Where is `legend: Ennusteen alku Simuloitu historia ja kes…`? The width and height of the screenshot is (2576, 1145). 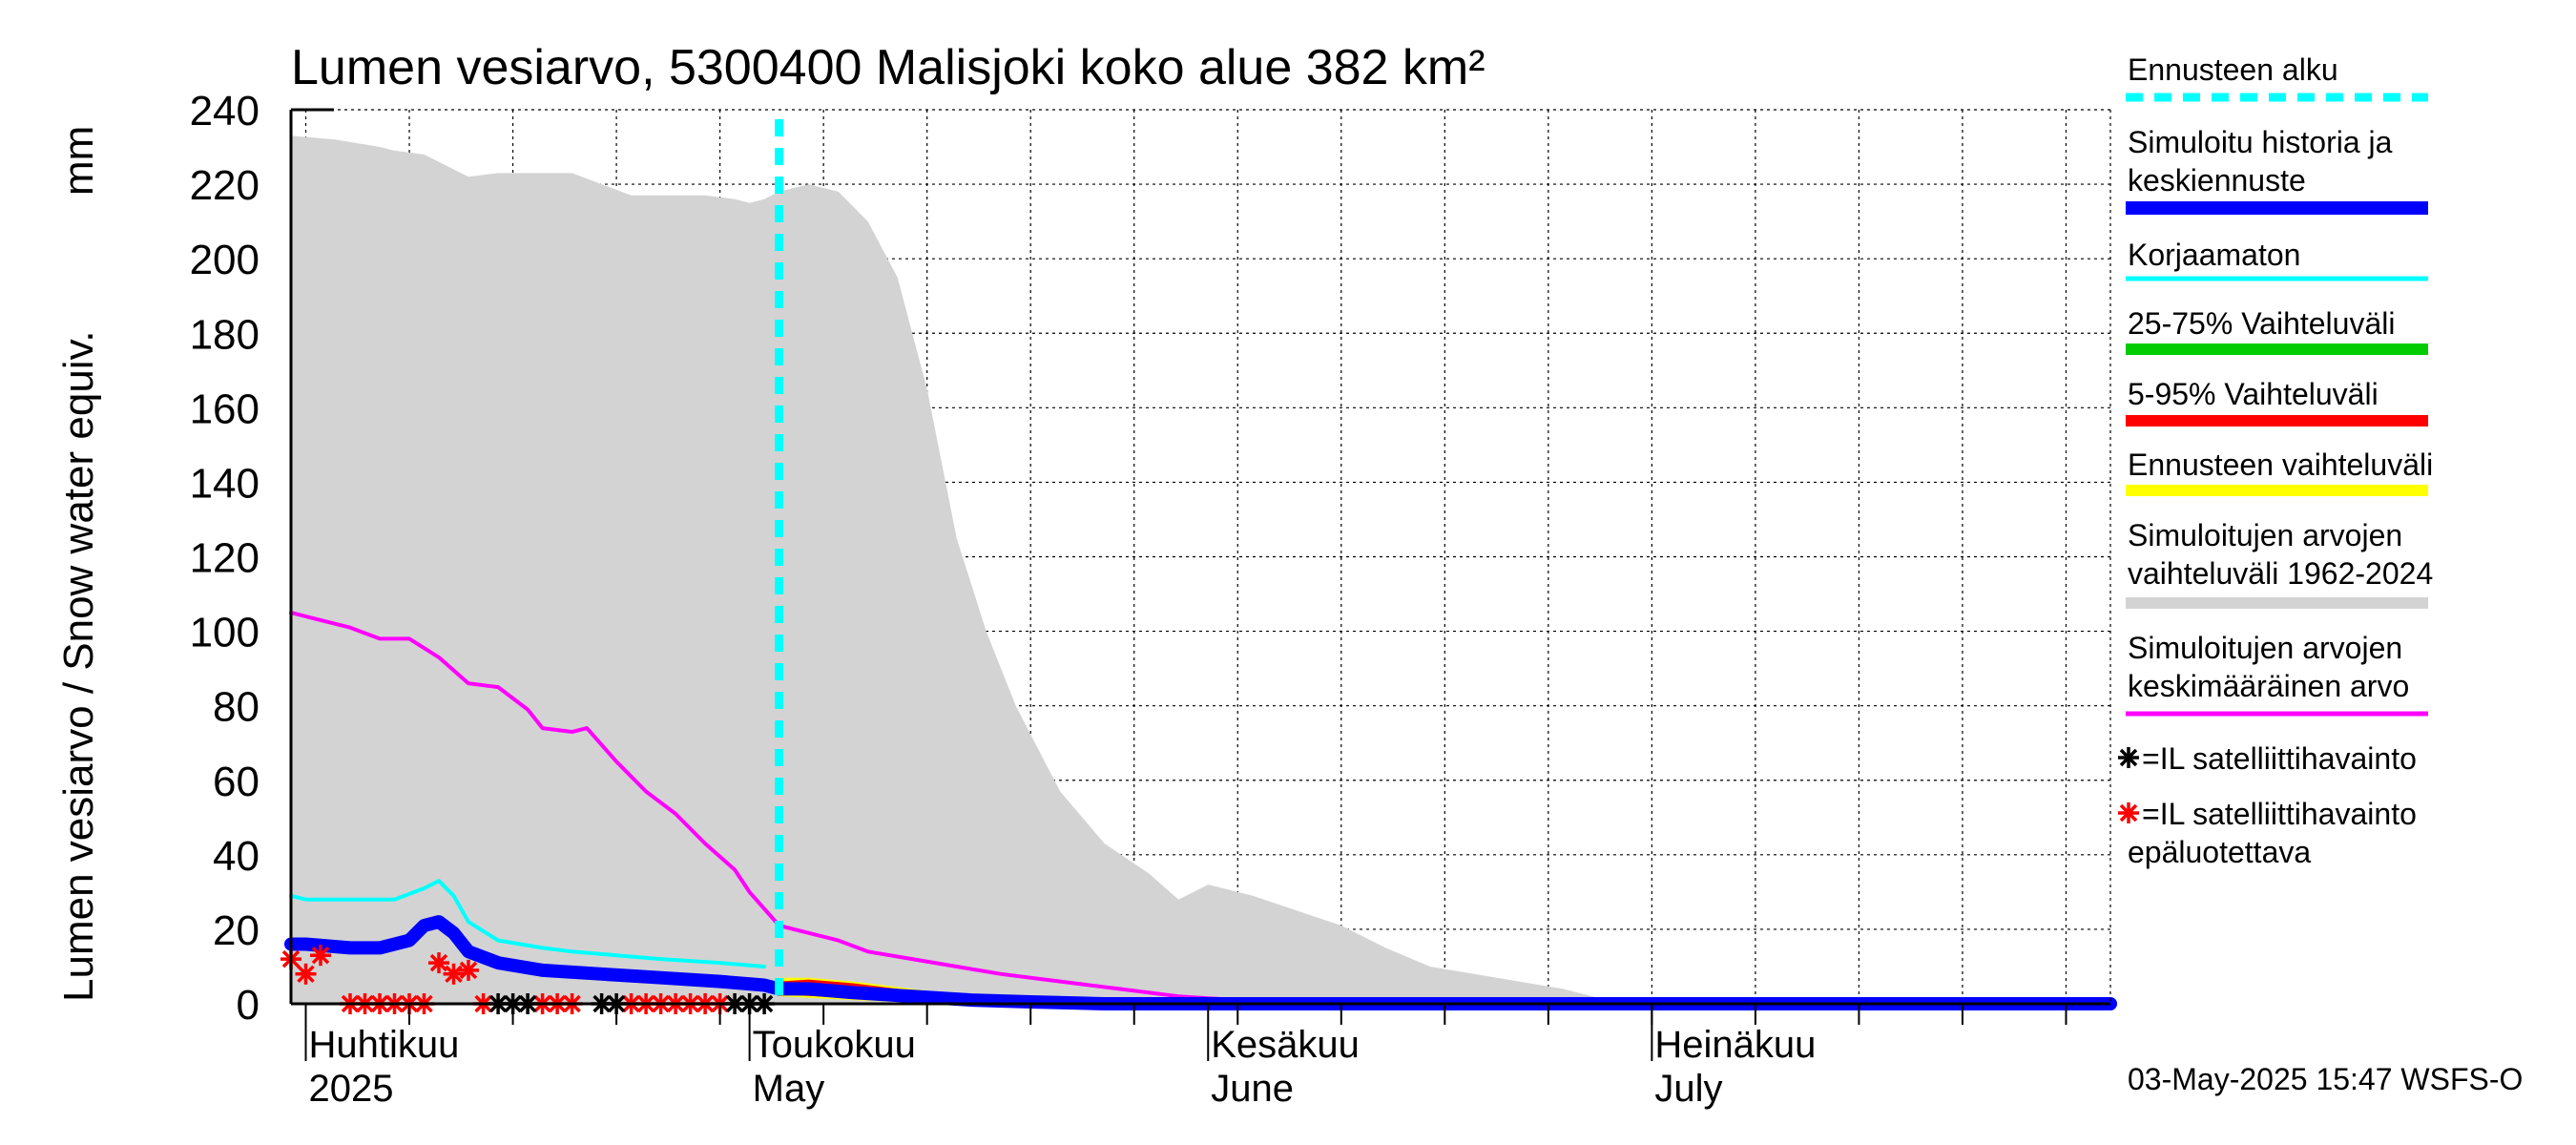
legend: Ennusteen alku Simuloitu historia ja kes… is located at coordinates (2275, 460).